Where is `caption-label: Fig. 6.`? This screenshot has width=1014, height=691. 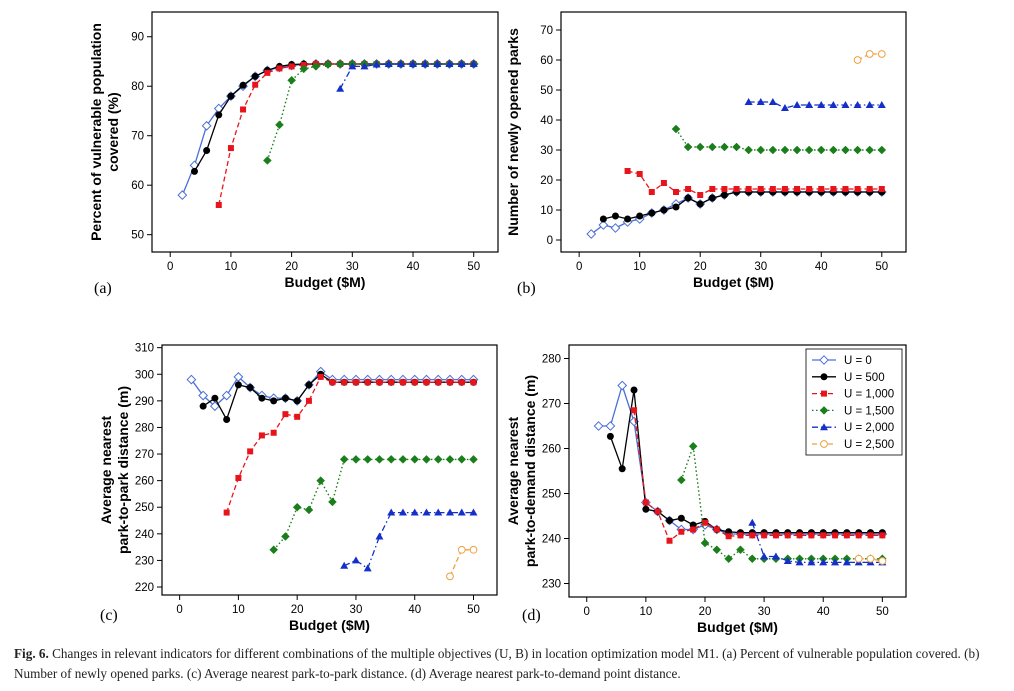 caption-label: Fig. 6. is located at coordinates (31, 653).